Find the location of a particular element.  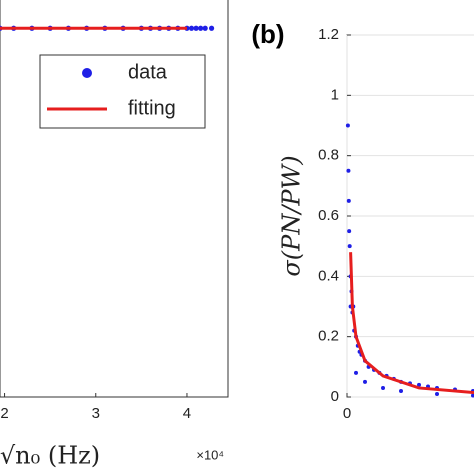

legend-box is located at coordinates (122, 91).